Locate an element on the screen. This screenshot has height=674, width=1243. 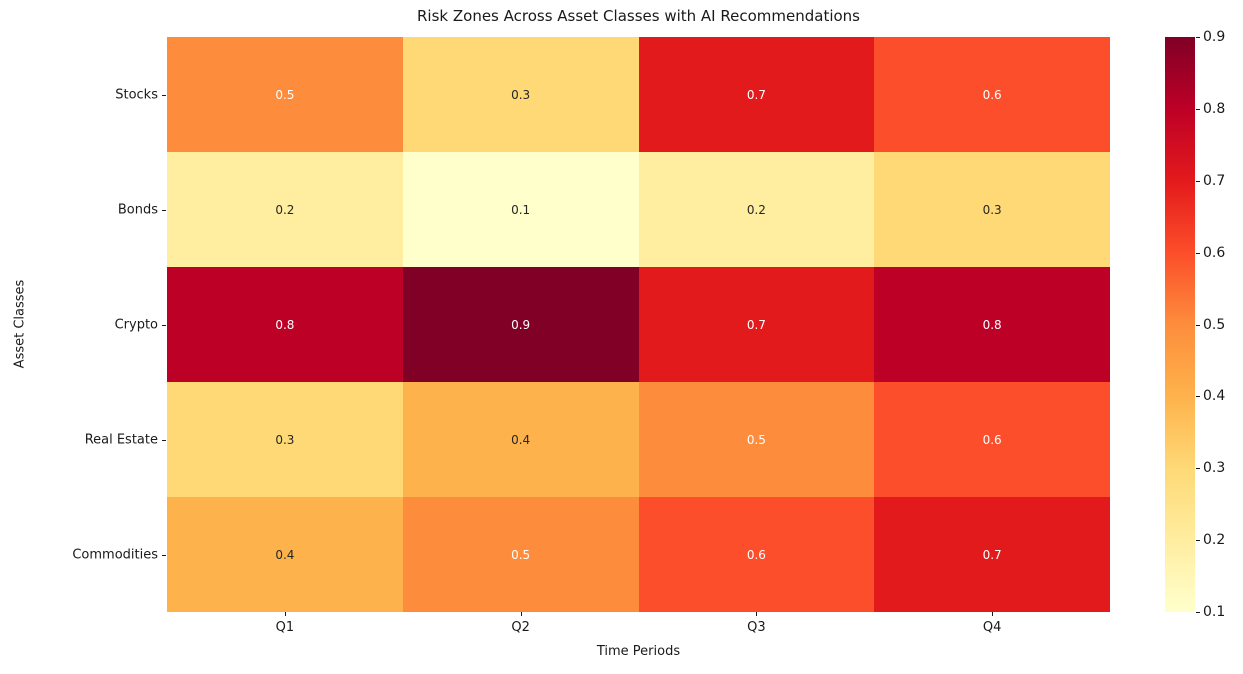
y-tick-label-crypto: Crypto is located at coordinates (136, 324).